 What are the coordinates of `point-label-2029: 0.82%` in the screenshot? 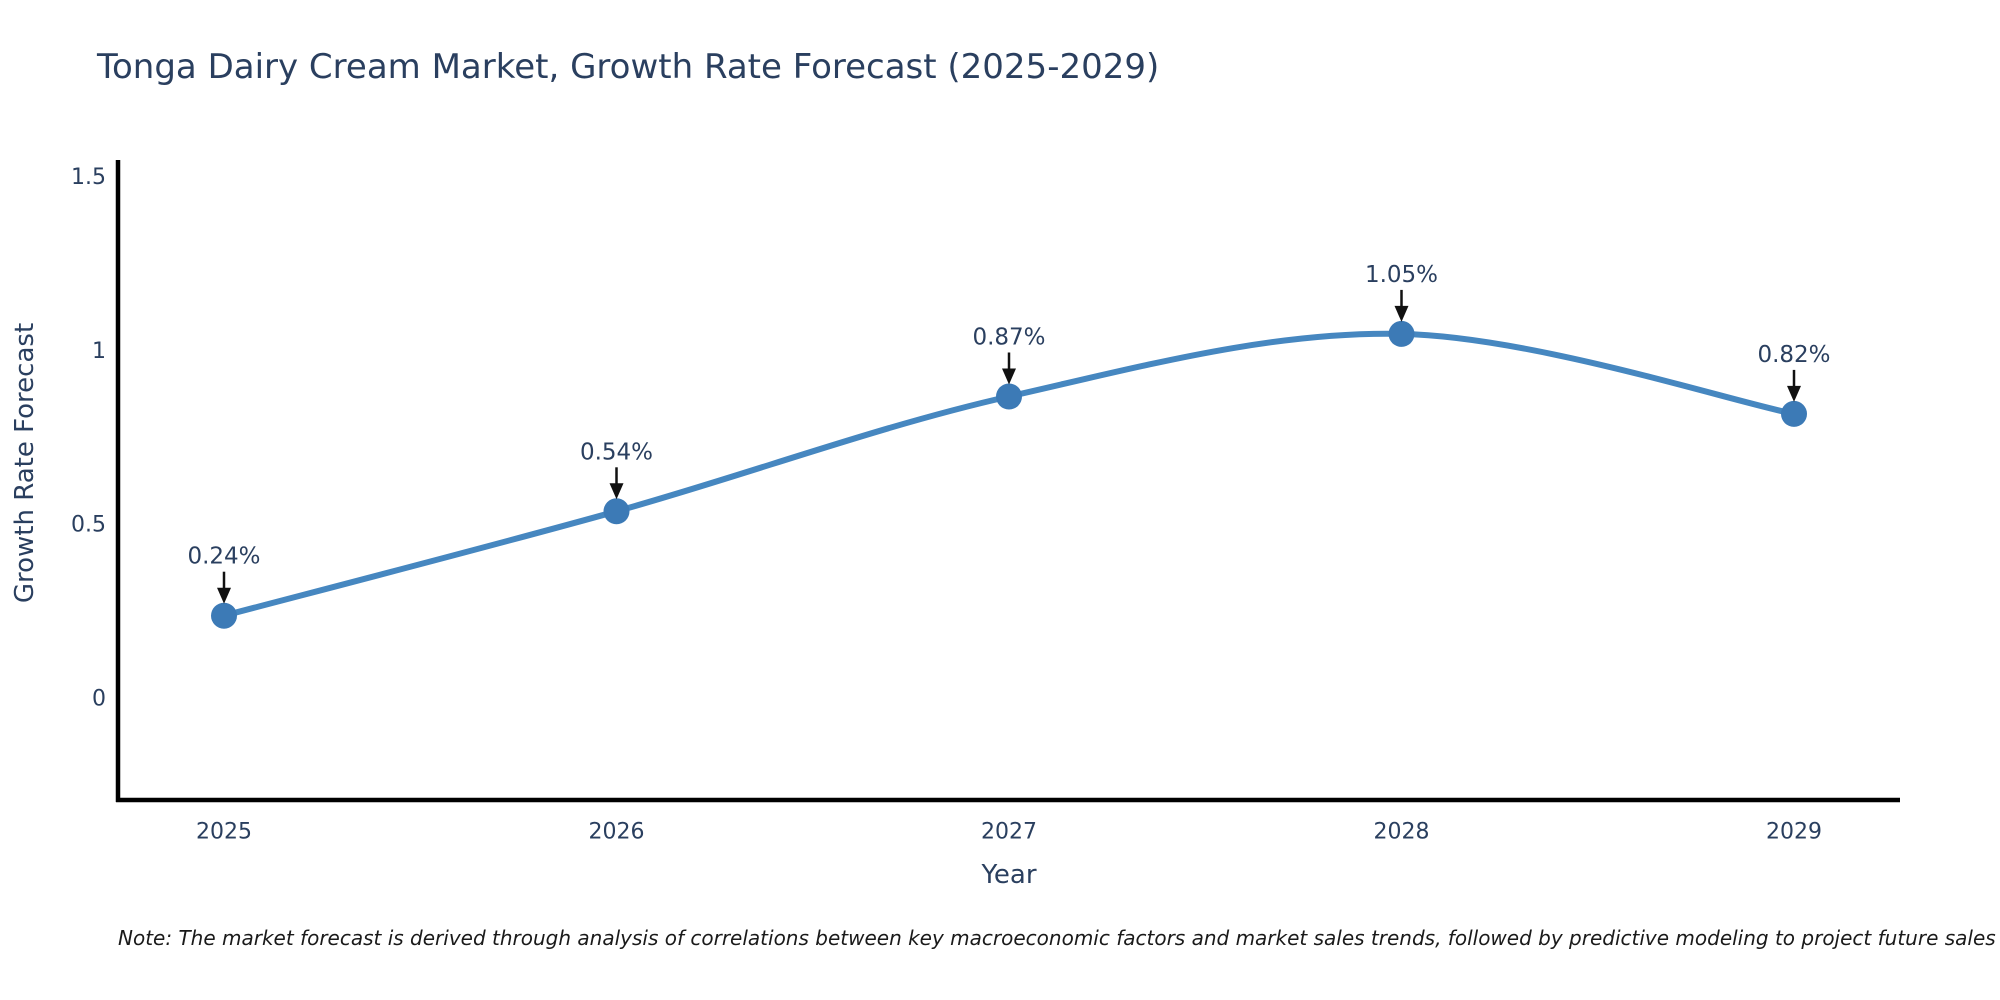 It's located at (1793, 355).